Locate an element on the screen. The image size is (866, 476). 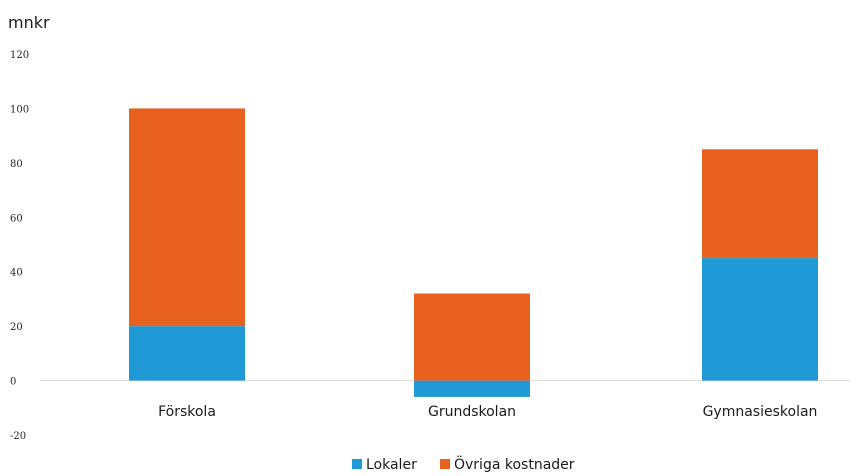
category-label: Grundskolan is located at coordinates (472, 412).